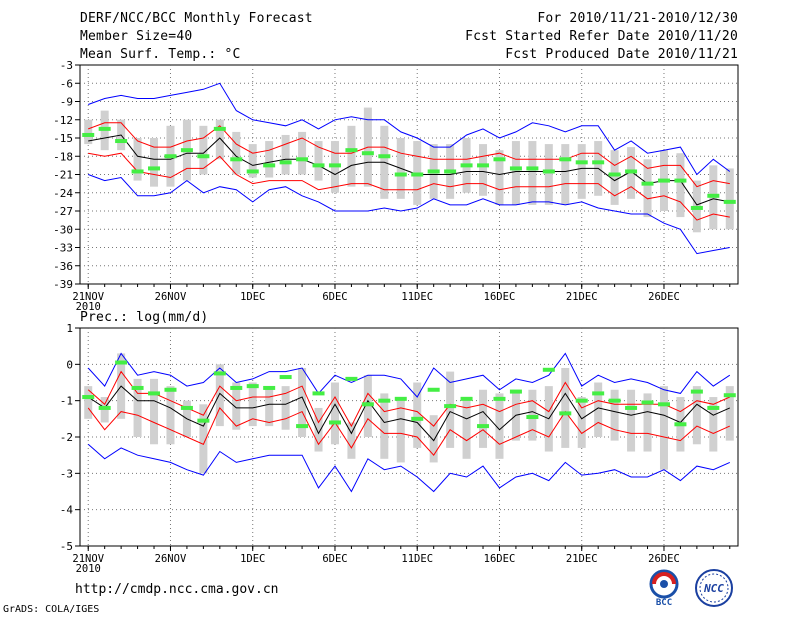  What do you see at coordinates (334, 559) in the screenshot?
I see `prec-xtick-label: 6DEC` at bounding box center [334, 559].